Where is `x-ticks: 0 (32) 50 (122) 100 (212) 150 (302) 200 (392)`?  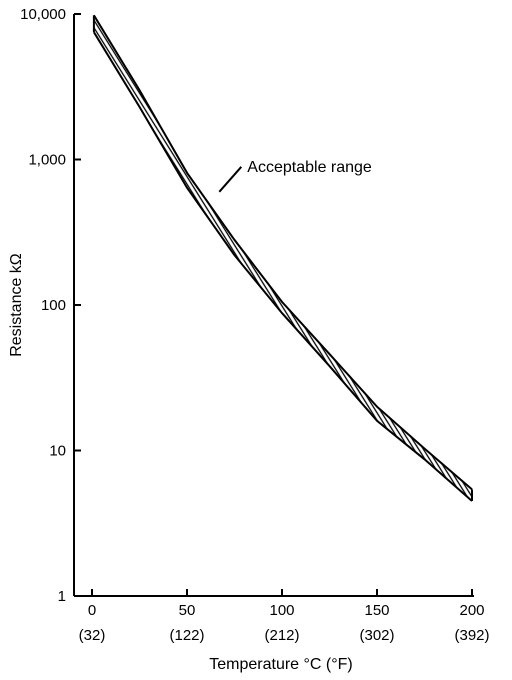
x-ticks: 0 (32) 50 (122) 100 (212) 150 (302) 200 (392) is located at coordinates (284, 616).